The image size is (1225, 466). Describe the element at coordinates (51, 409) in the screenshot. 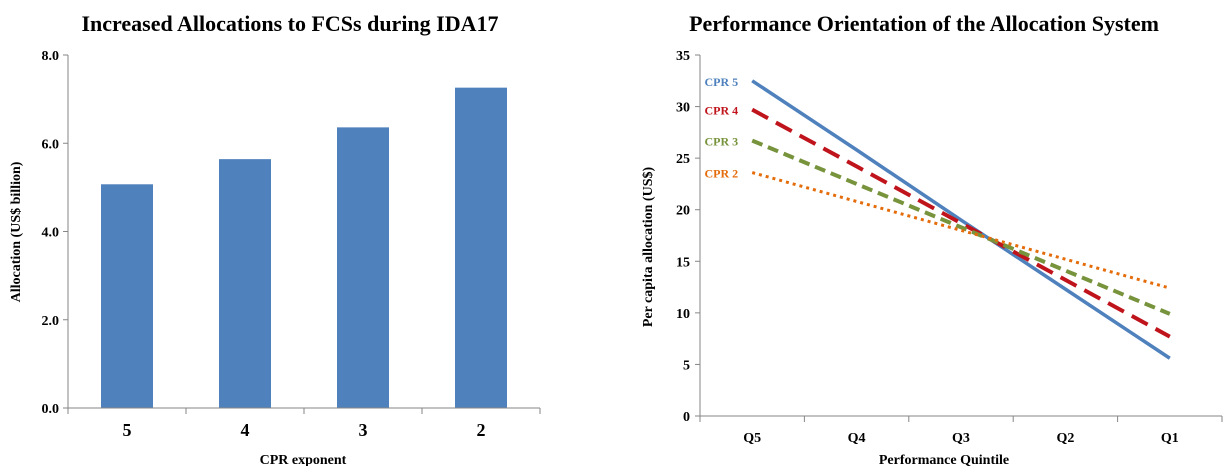

I see `bar-chart-y-tick-label: 0.0` at that location.